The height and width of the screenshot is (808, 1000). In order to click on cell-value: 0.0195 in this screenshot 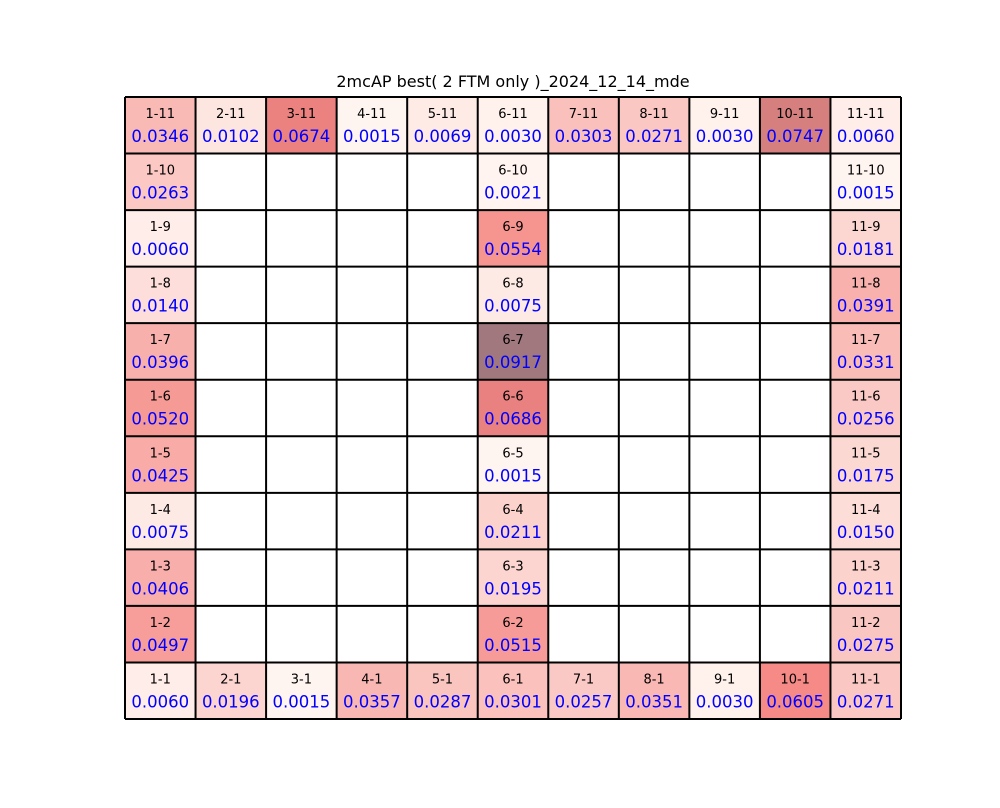, I will do `click(513, 588)`.